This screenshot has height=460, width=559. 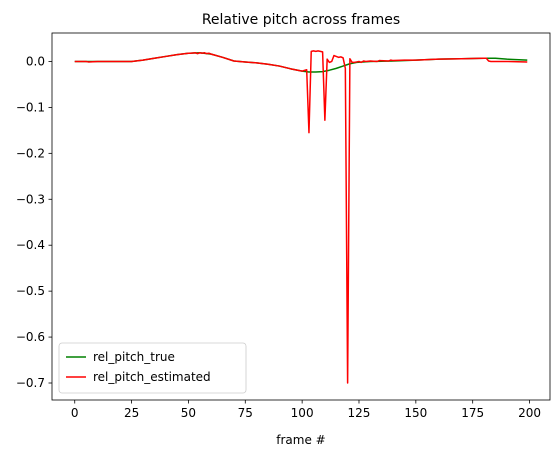 What do you see at coordinates (30, 291) in the screenshot?
I see `y-tick-label: −0.5` at bounding box center [30, 291].